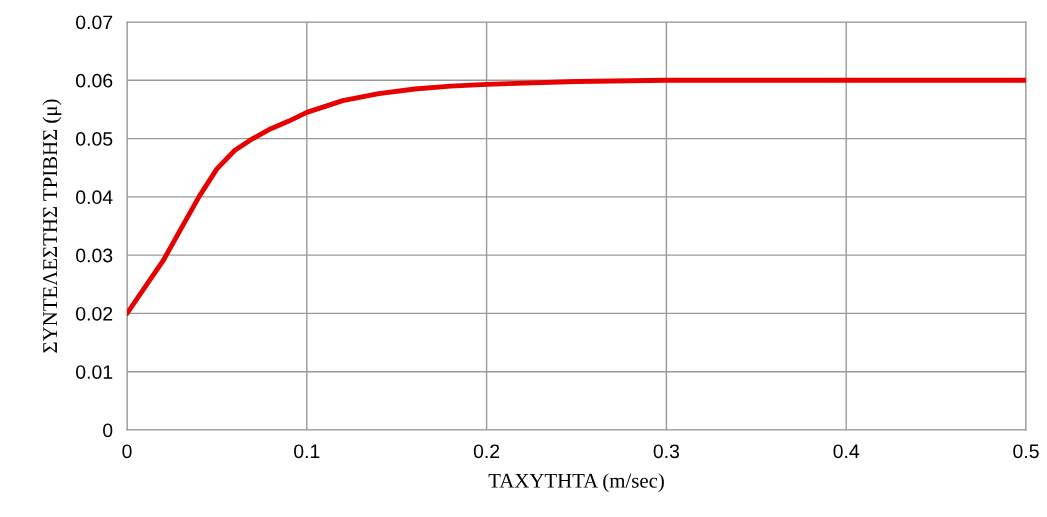  What do you see at coordinates (486, 451) in the screenshot?
I see `x-tick-label: 0.2` at bounding box center [486, 451].